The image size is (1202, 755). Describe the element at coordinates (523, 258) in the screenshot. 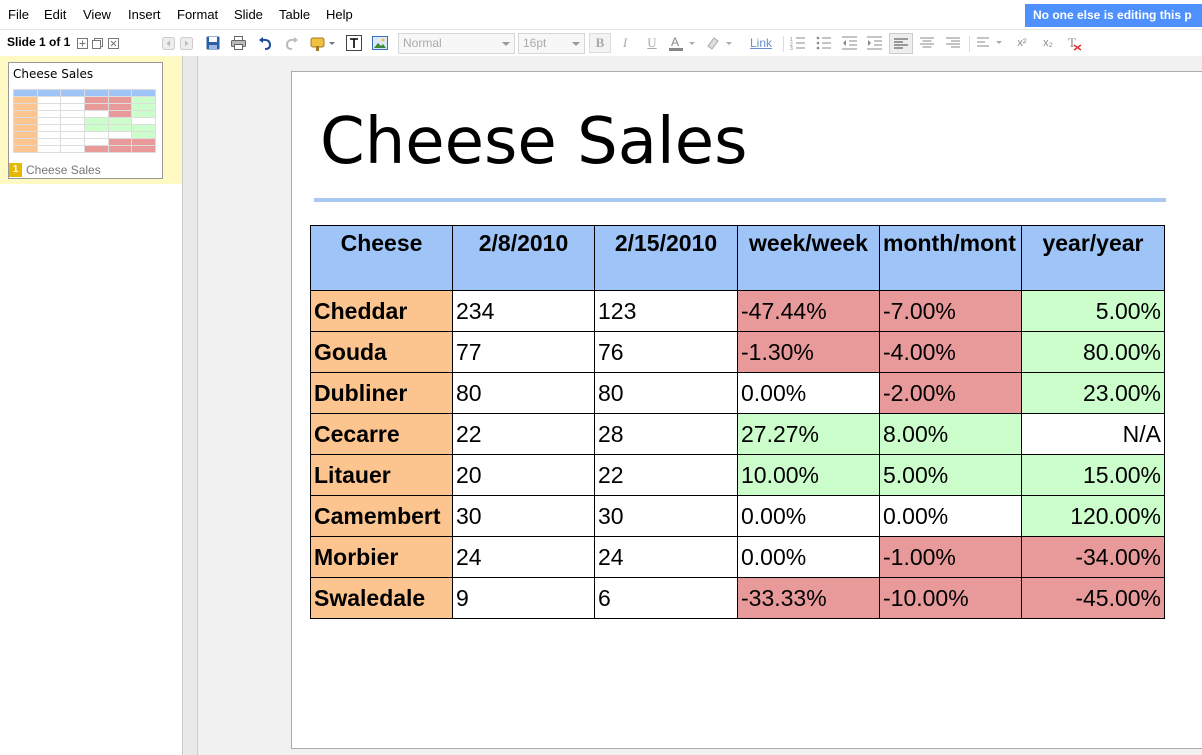

I see `column-header: 2/8/2010` at that location.